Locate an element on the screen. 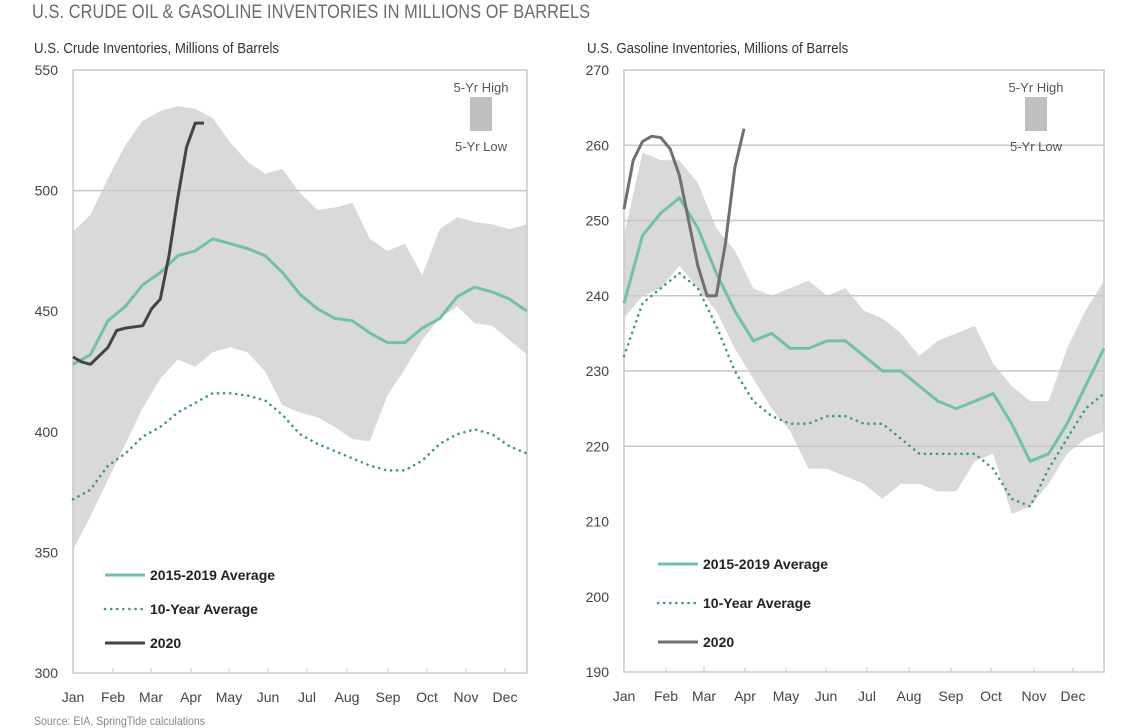 The height and width of the screenshot is (728, 1134). gasoline-band-legend: 5-Yr High 5-Yr Low is located at coordinates (1036, 117).